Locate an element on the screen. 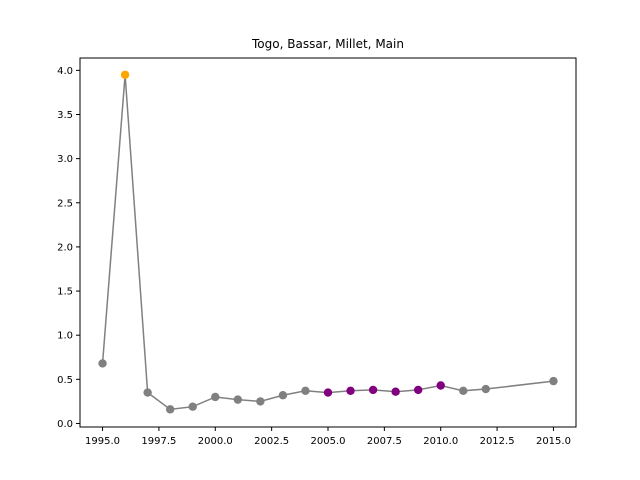  x-tick-label: 2000.0 is located at coordinates (215, 441).